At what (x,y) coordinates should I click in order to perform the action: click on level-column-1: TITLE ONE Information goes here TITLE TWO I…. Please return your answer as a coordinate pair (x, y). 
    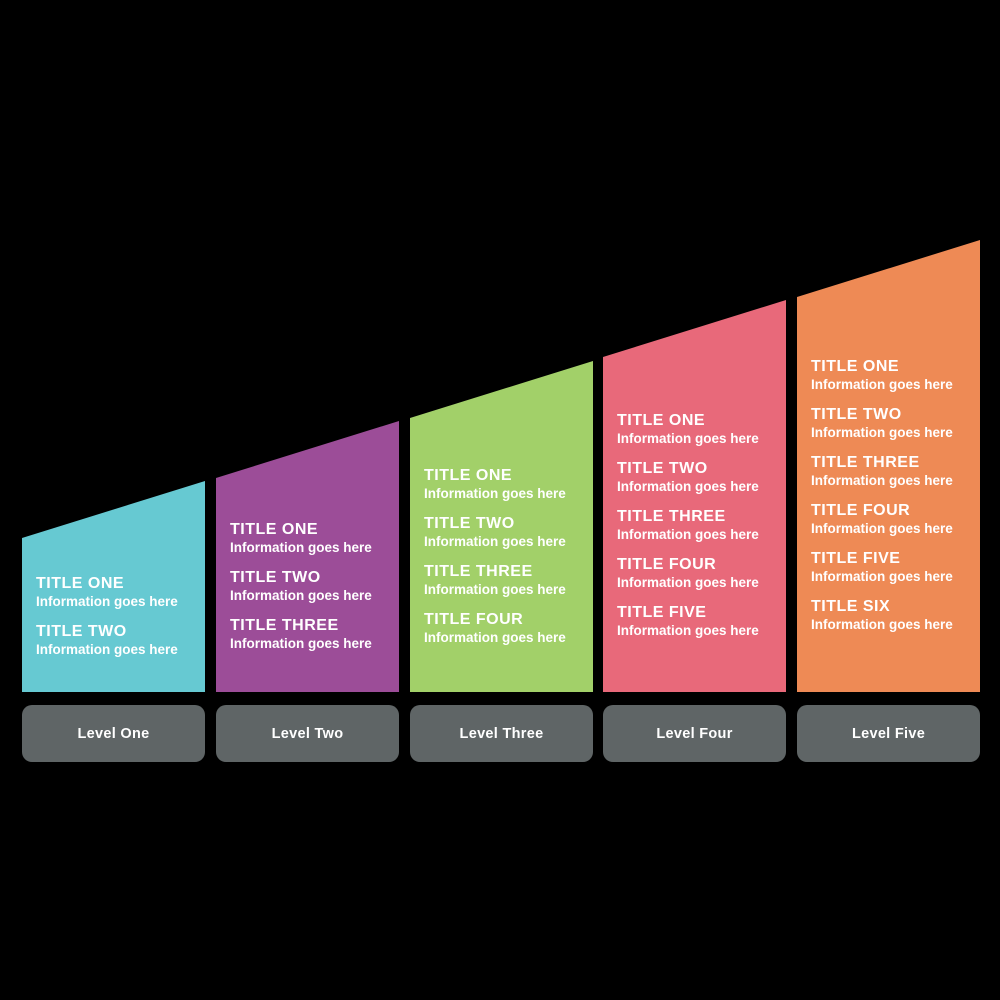
    Looking at the image, I should click on (113, 586).